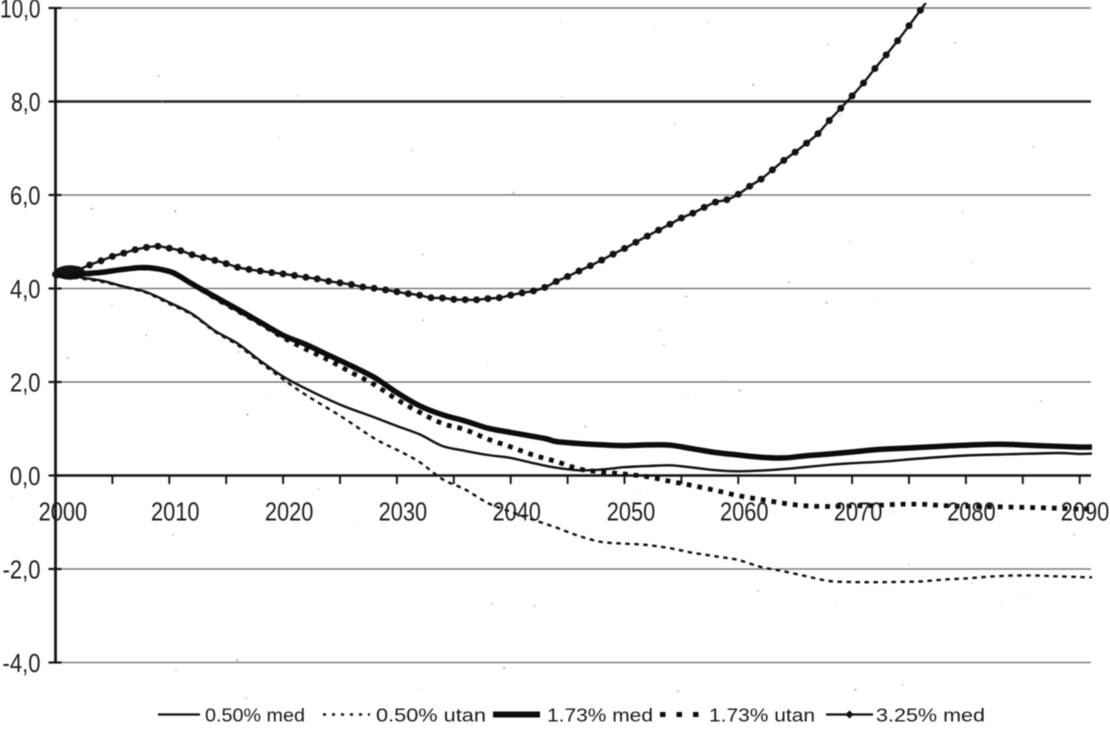 The height and width of the screenshot is (731, 1110). I want to click on svg-text: 0.50% med, so click(255, 716).